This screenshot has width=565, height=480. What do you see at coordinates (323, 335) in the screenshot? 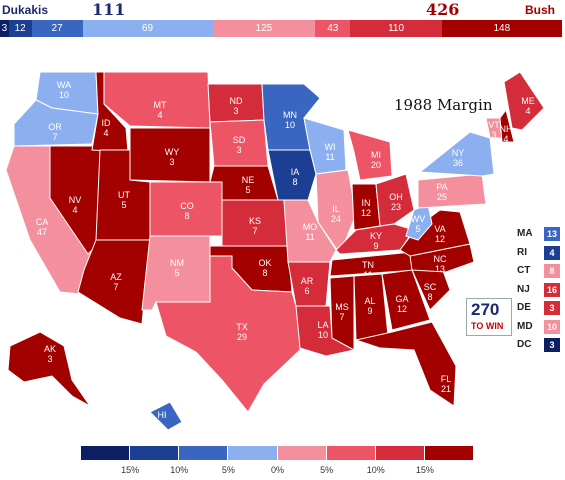
I see `state-ev-la: 10` at bounding box center [323, 335].